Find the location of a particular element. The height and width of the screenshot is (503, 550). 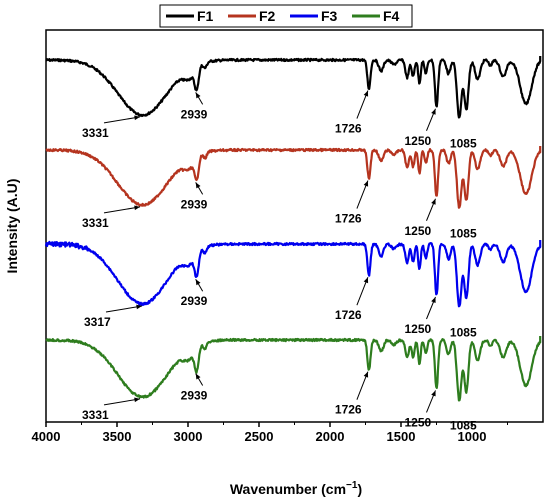

x-tick-label: 2000 is located at coordinates (330, 436).